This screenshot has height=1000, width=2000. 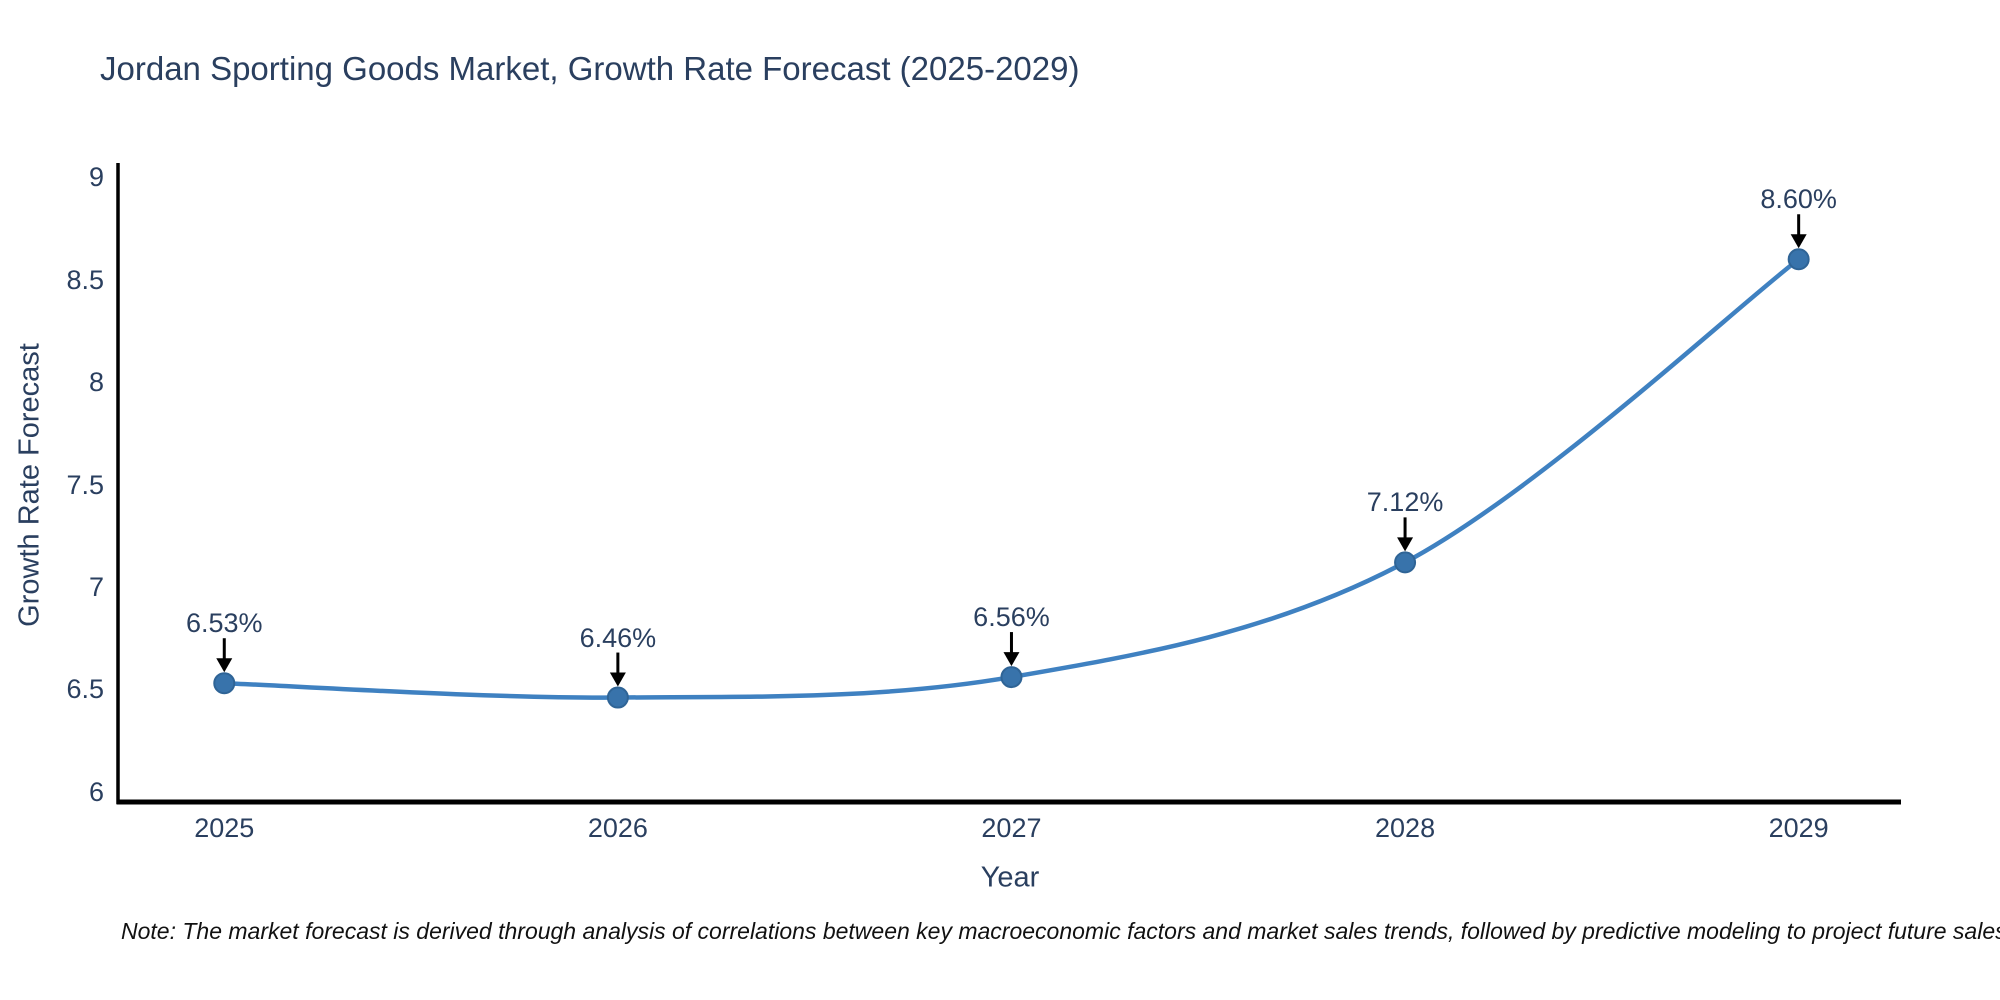 I want to click on y-tick-label: 8, so click(x=96, y=382).